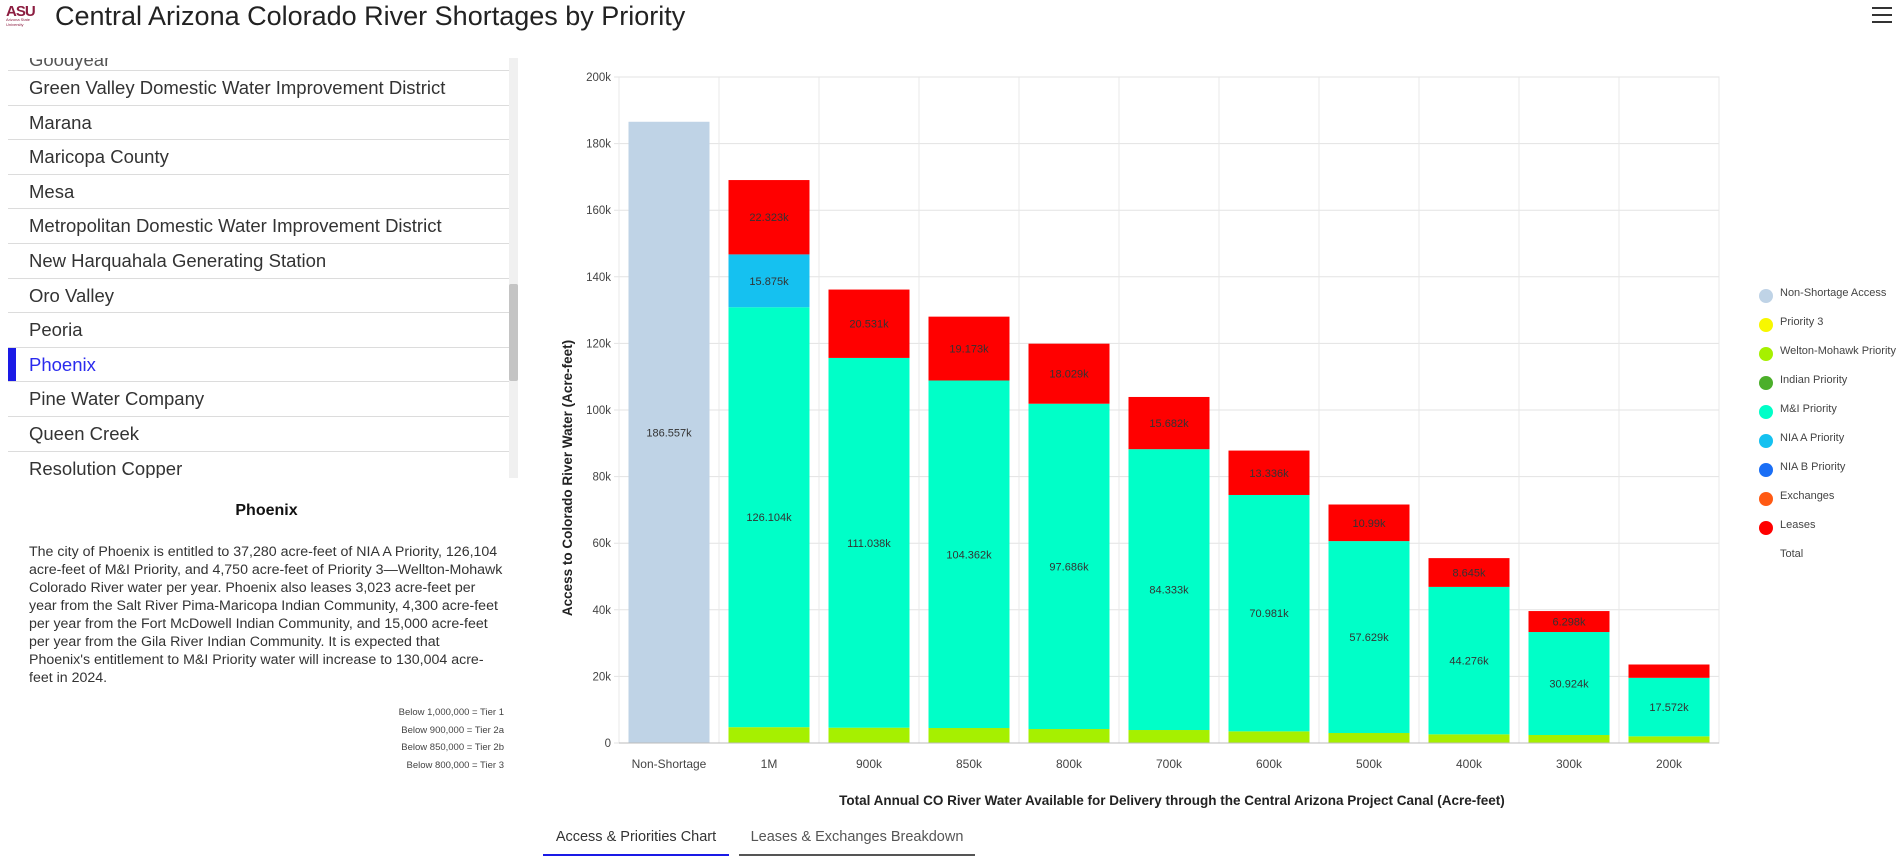  I want to click on bar-value-label: 6.298k, so click(1569, 623).